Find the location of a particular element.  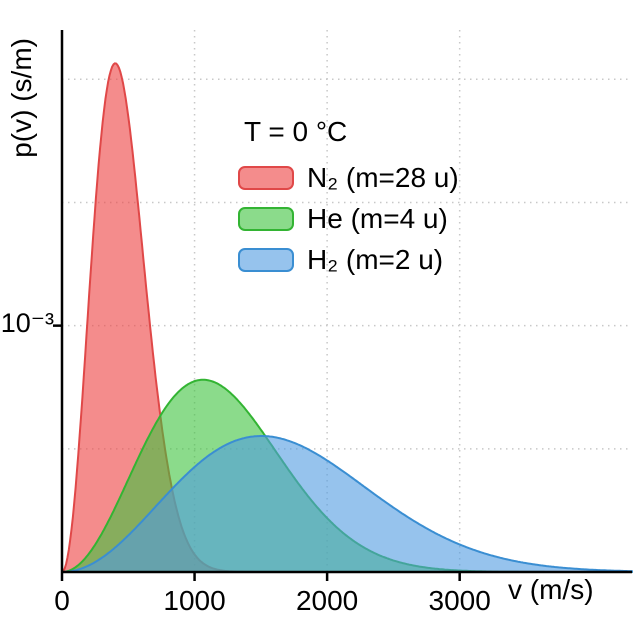

legend-item-n2: N₂ (m=28 u) is located at coordinates (348, 178).